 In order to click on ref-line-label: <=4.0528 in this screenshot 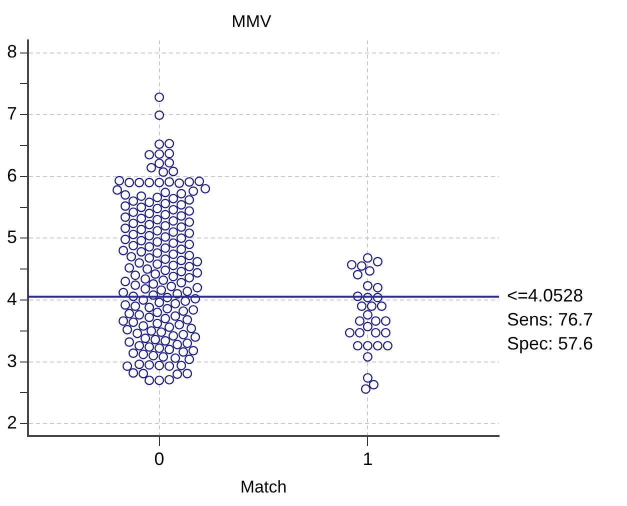, I will do `click(545, 296)`.